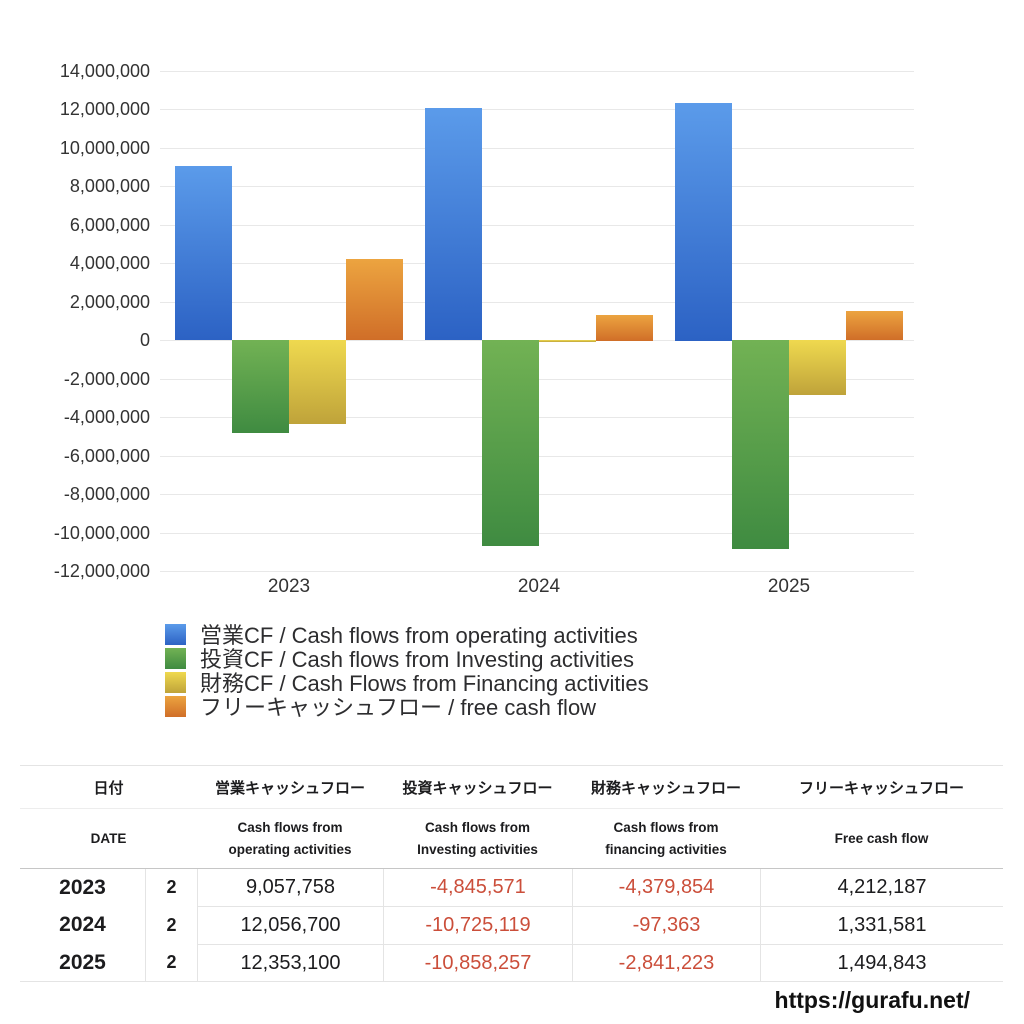 The height and width of the screenshot is (1024, 1024). Describe the element at coordinates (539, 586) in the screenshot. I see `x-axis-label-2024: 2024` at that location.